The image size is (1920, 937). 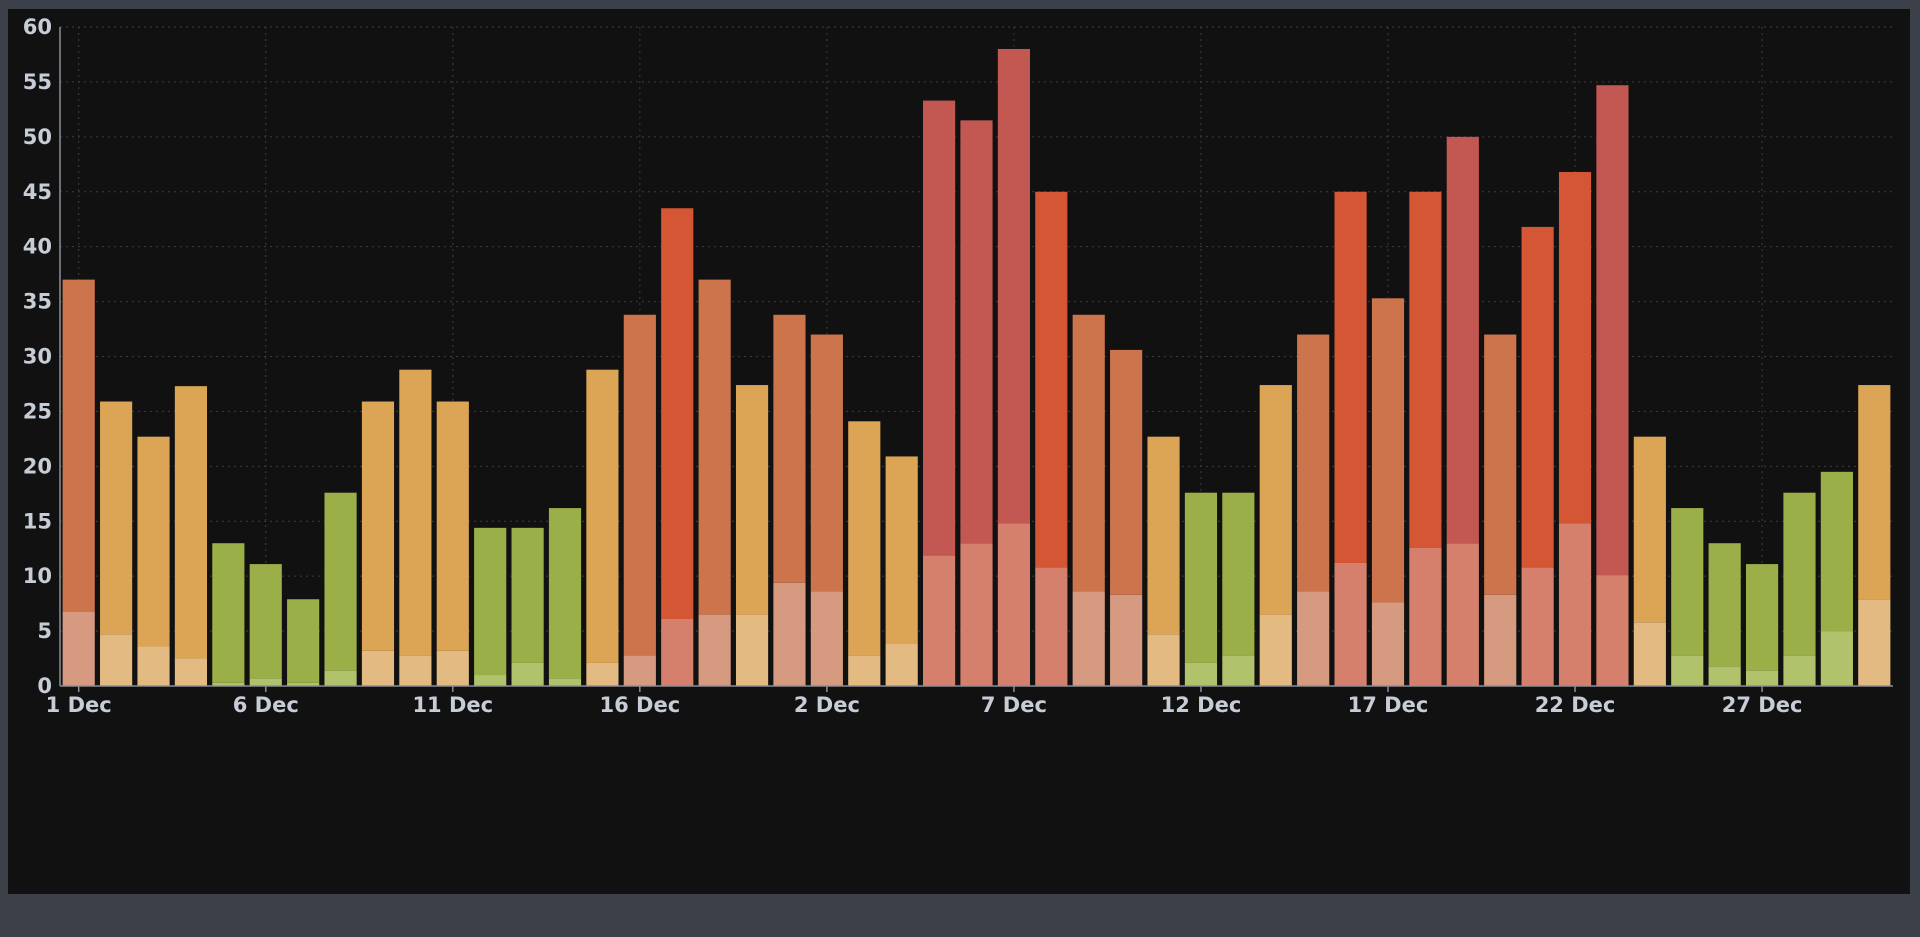 I want to click on y-tick-label: 60, so click(x=37, y=27).